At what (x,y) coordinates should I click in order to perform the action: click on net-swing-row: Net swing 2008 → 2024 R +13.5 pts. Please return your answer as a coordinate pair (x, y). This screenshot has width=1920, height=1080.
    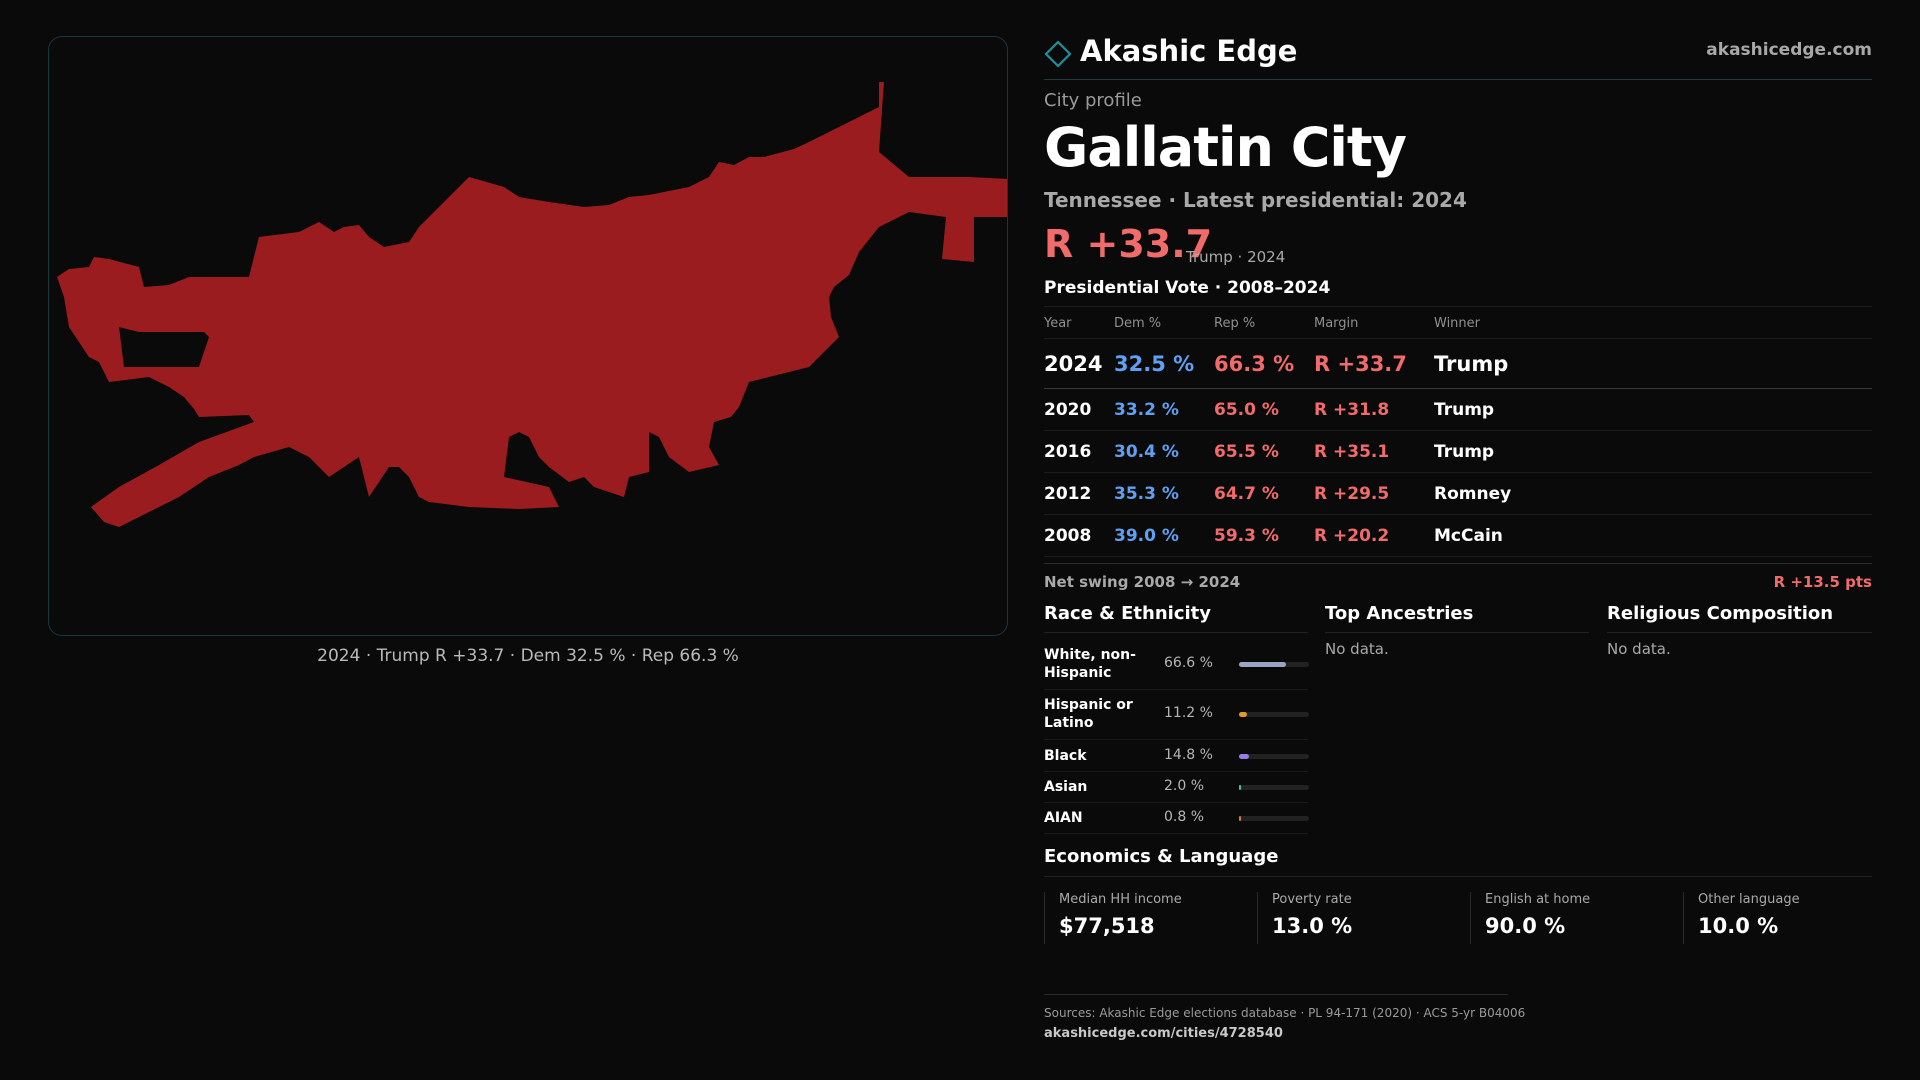
    Looking at the image, I should click on (1458, 579).